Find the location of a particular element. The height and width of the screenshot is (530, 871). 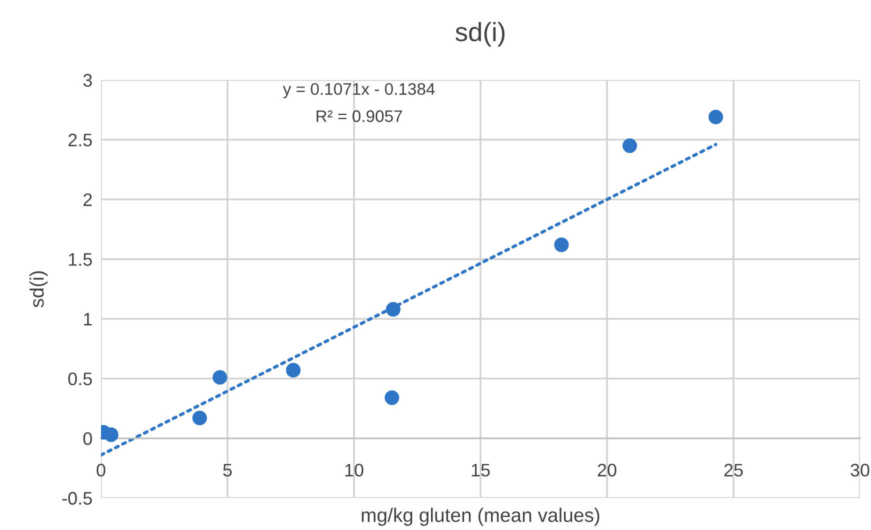

y-tick-label: -0.5 is located at coordinates (77, 498).